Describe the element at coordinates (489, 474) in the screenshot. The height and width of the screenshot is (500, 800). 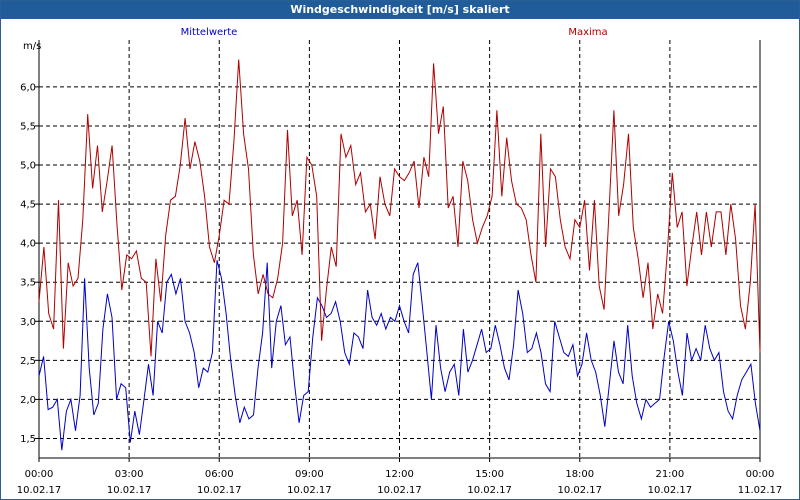
I see `x-tick-time: 15:00` at that location.